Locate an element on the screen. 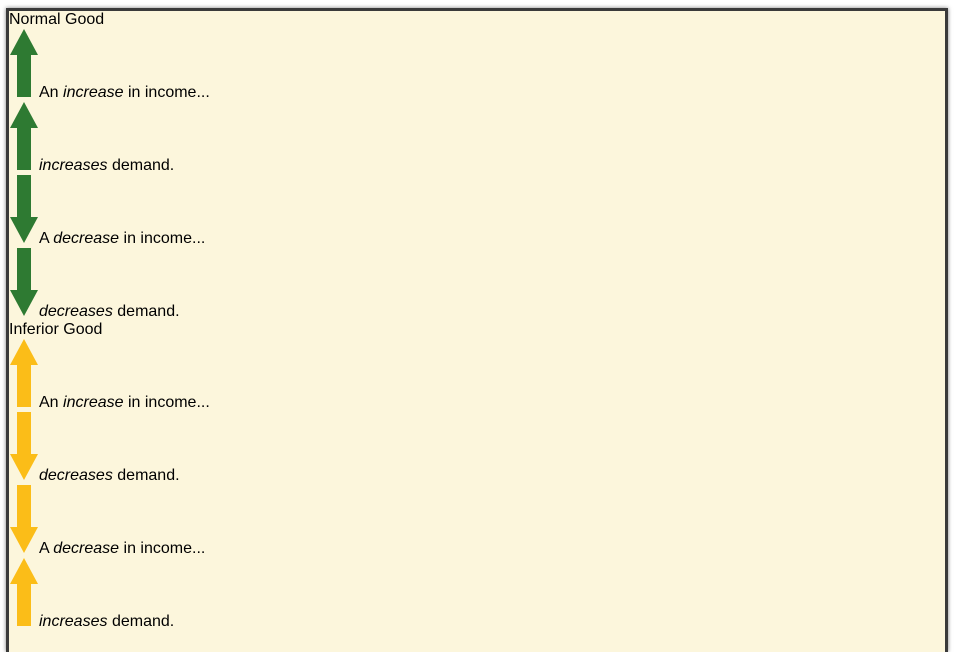 This screenshot has height=652, width=956. section-header: Normal Good is located at coordinates (57, 19).